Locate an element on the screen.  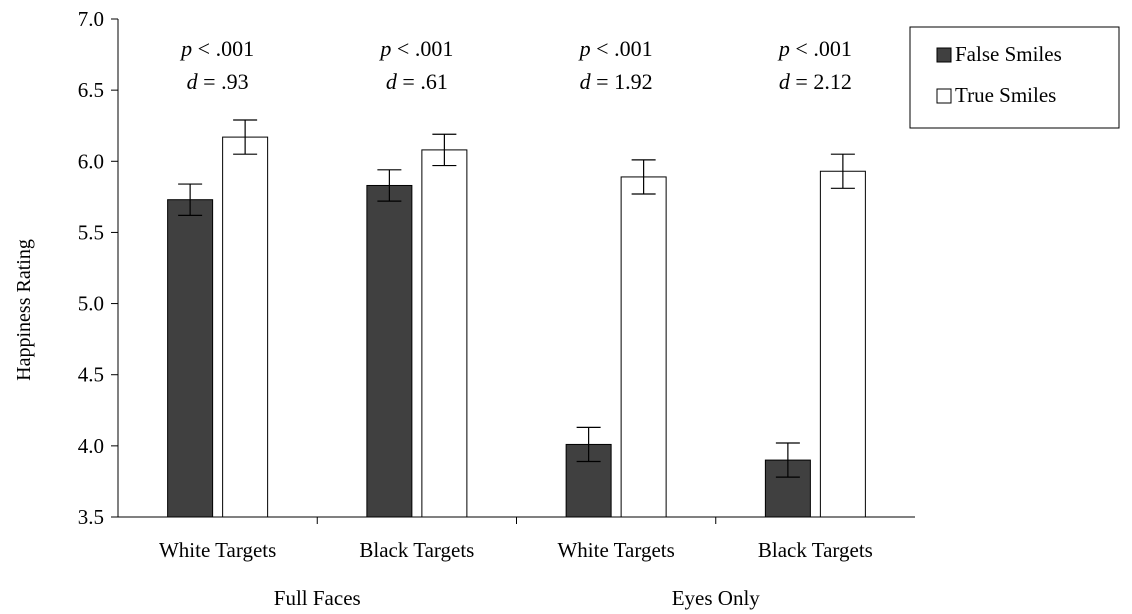
effect-size-annotation: d = 2.12 is located at coordinates (815, 81).